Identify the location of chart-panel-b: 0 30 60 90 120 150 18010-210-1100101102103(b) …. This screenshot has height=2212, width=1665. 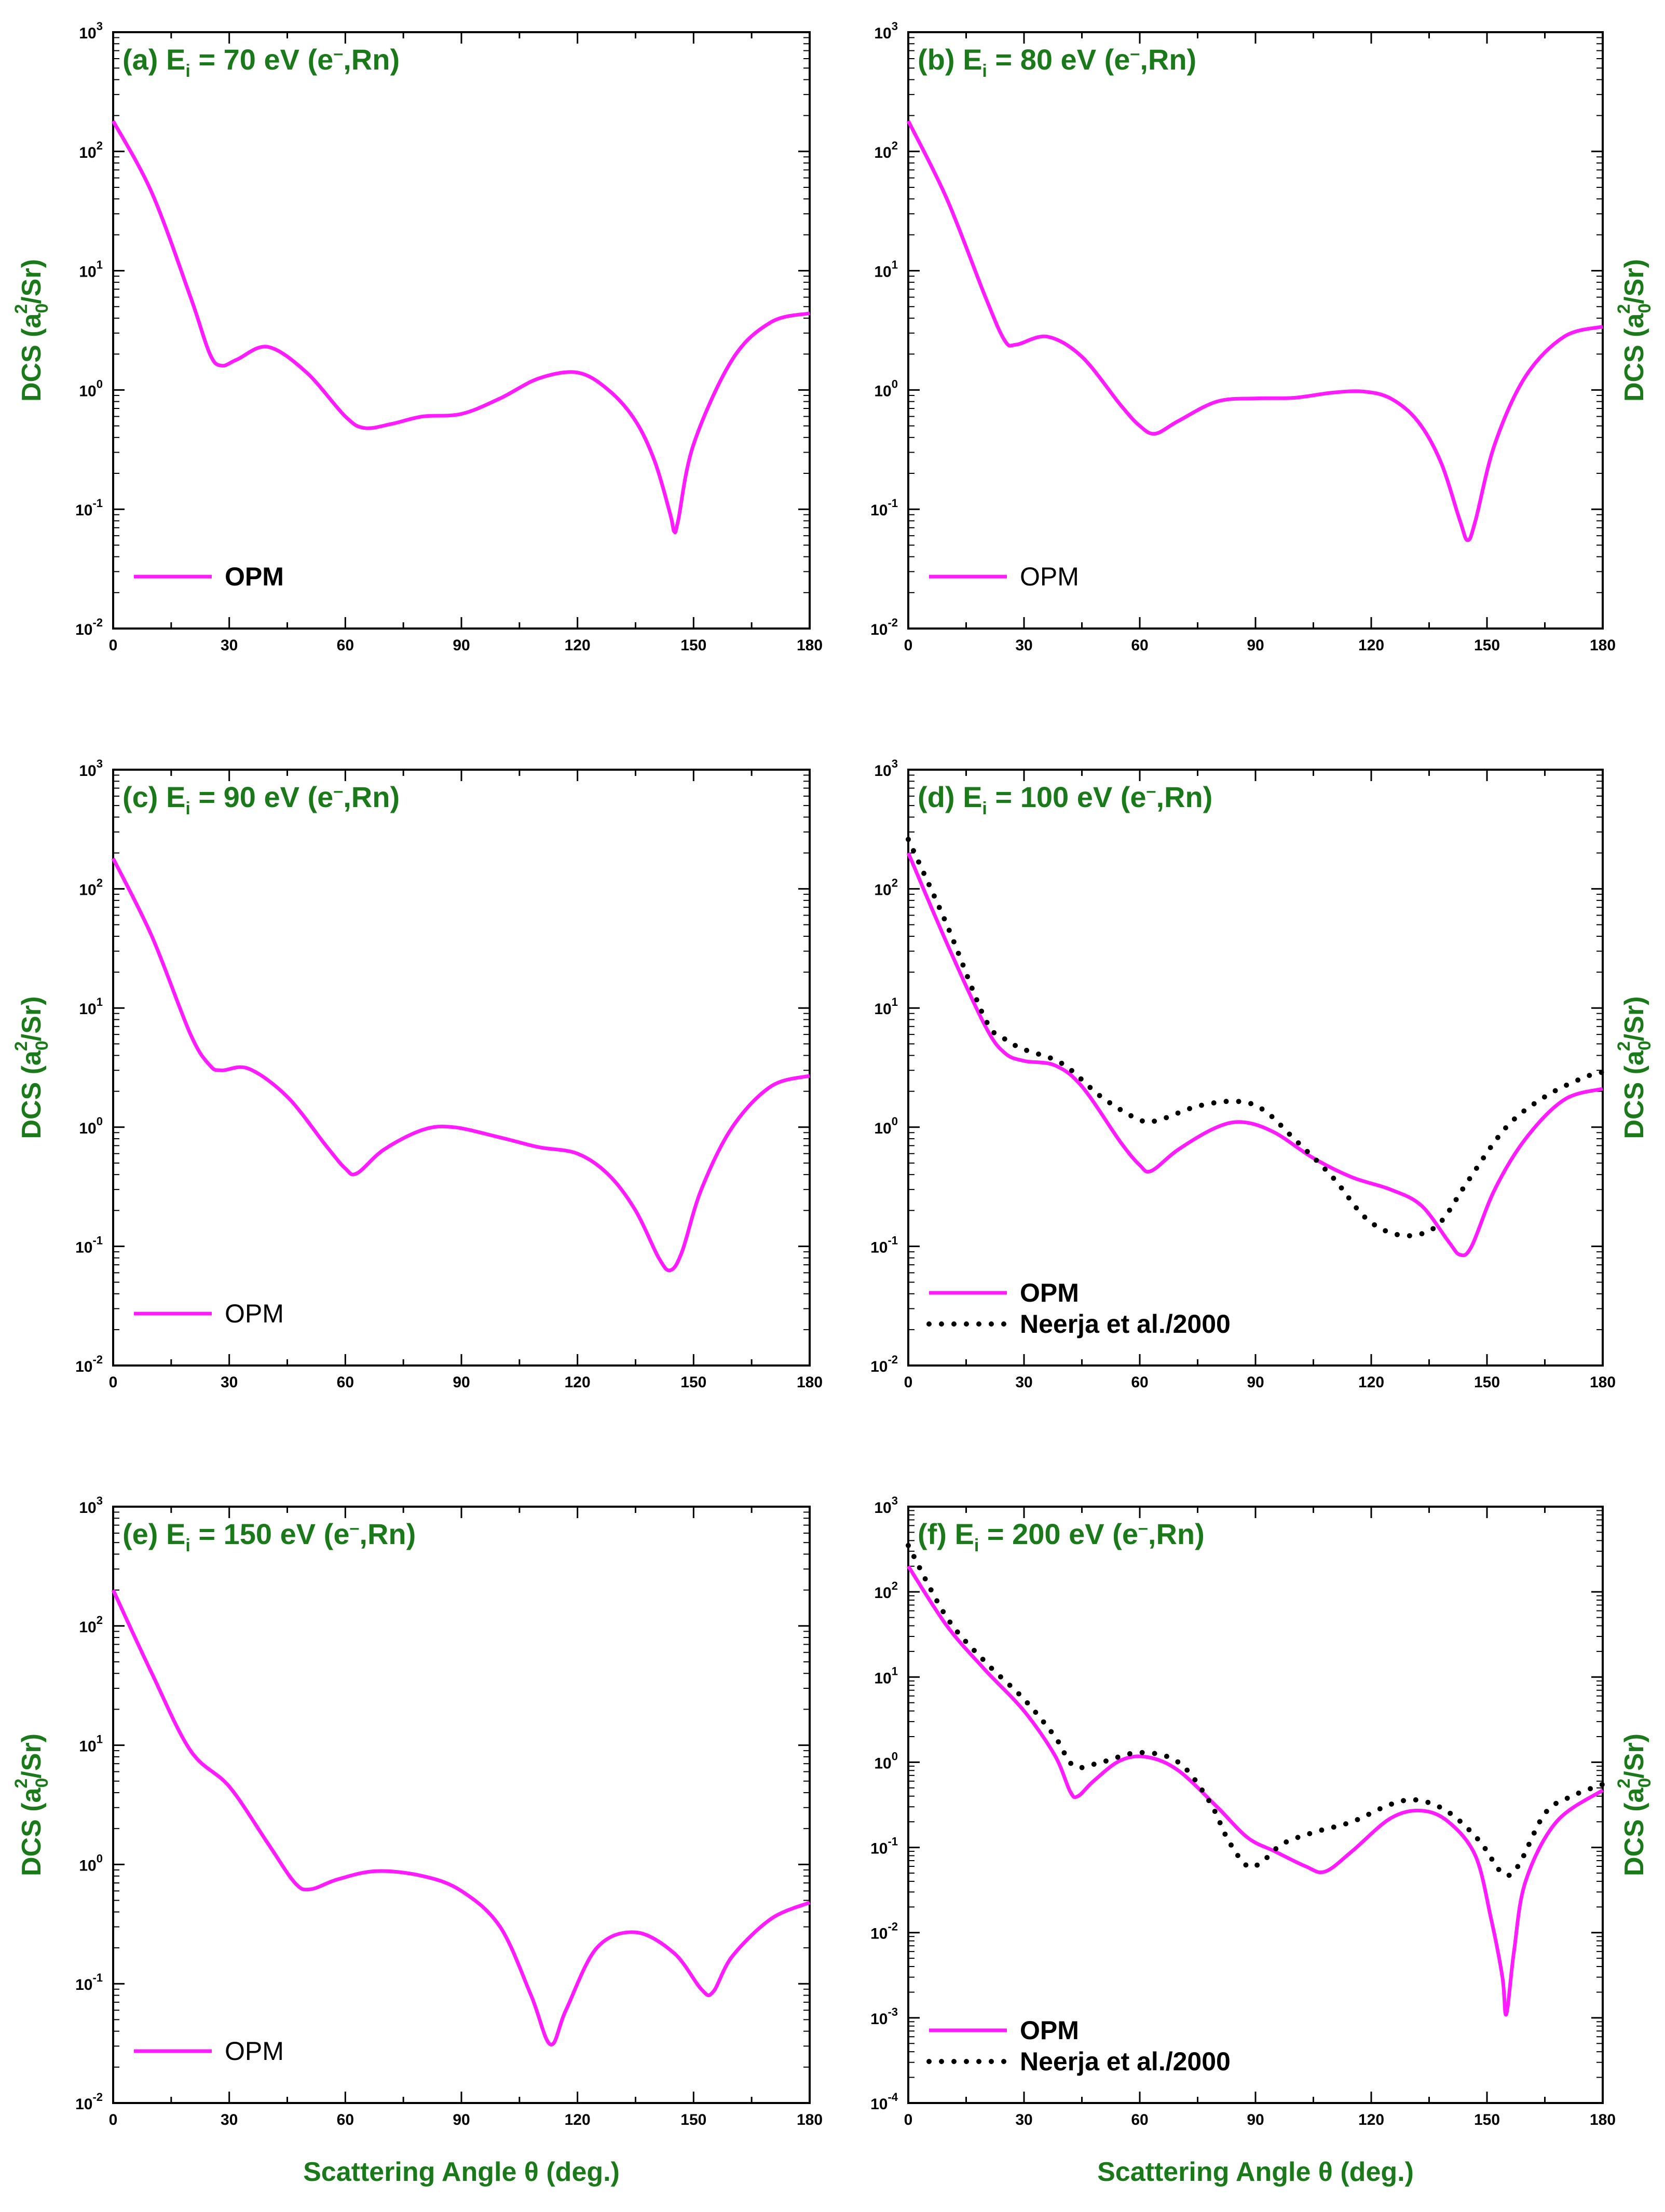
(1262, 337).